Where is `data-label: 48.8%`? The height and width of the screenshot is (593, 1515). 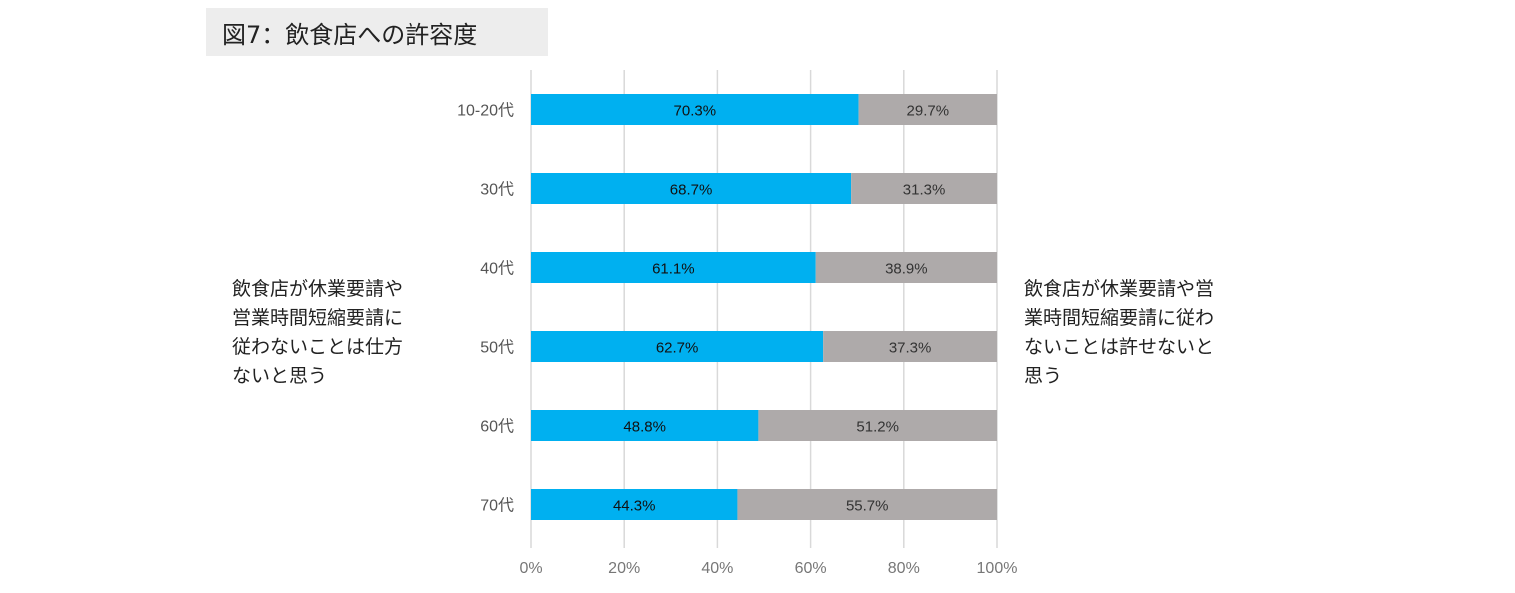 data-label: 48.8% is located at coordinates (644, 427).